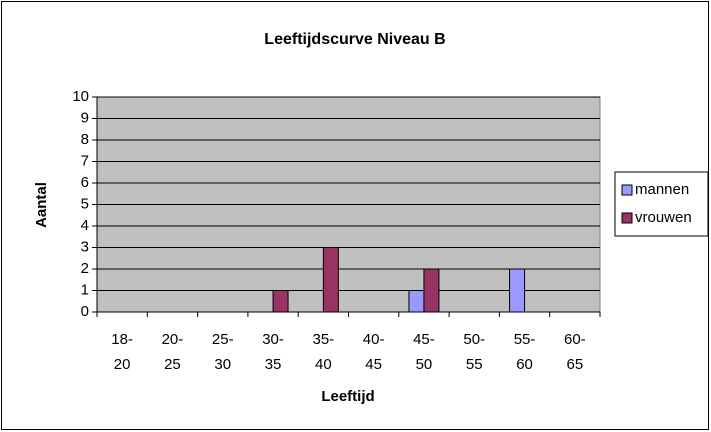 The image size is (711, 432). I want to click on x-tick-label: 20-25, so click(173, 352).